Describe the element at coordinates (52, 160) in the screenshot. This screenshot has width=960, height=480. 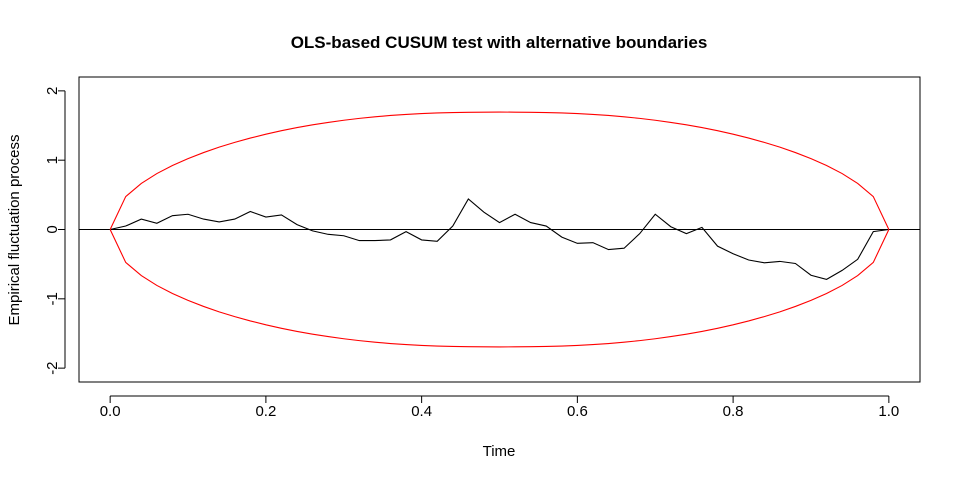
I see `y-tick-label: 1` at that location.